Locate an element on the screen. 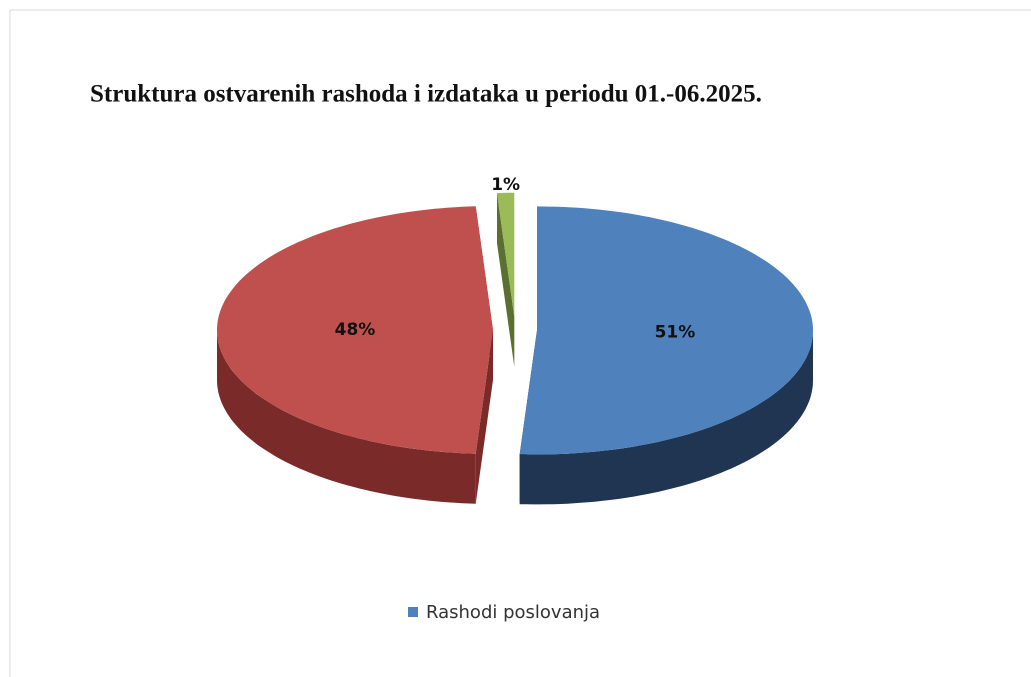 The height and width of the screenshot is (677, 1031). legend-swatch is located at coordinates (413, 612).